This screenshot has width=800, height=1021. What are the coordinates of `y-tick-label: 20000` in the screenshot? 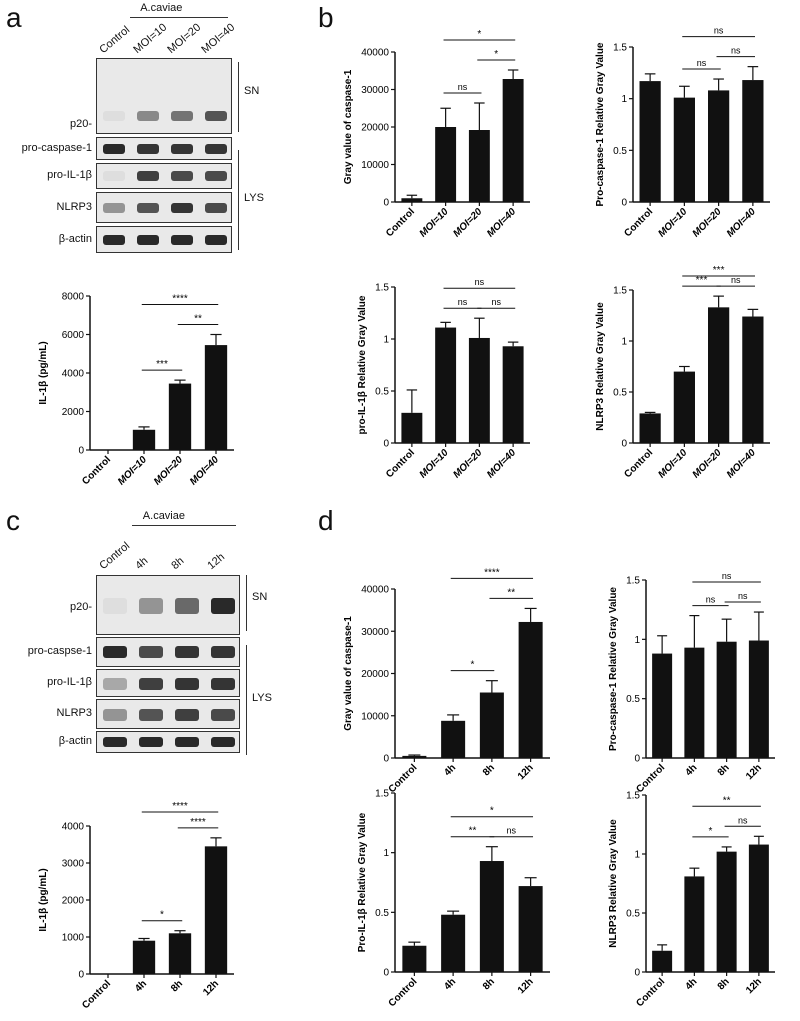 It's located at (375, 128).